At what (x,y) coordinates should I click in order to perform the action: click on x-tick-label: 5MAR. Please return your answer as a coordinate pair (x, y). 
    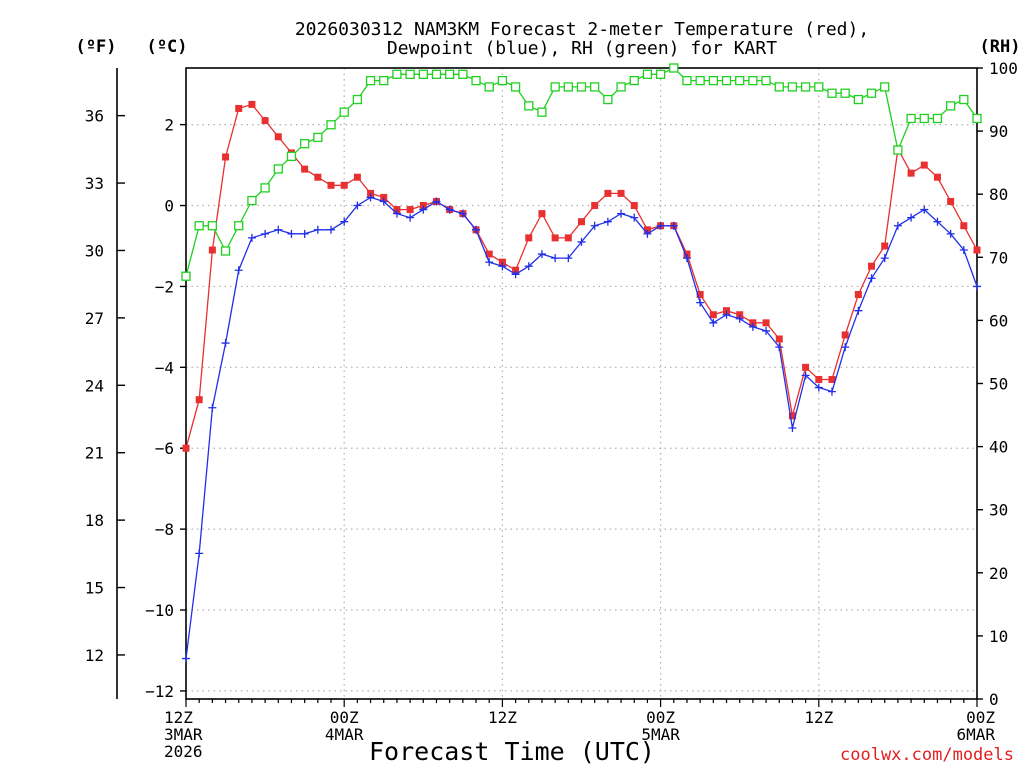
    Looking at the image, I should click on (660, 734).